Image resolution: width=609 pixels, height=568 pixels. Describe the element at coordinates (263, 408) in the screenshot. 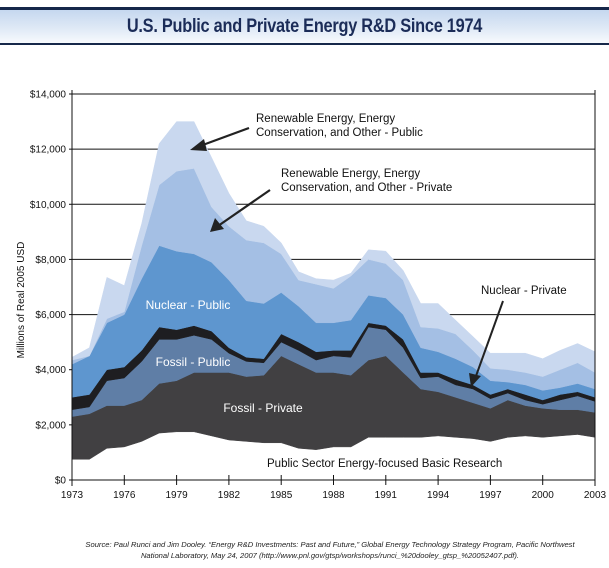

I see `label-fossil-private: Fossil - Private` at that location.